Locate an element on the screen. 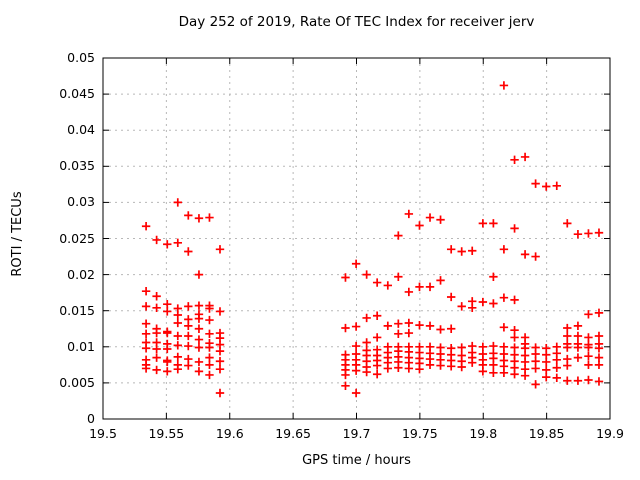 Image resolution: width=640 pixels, height=480 pixels. y-tick-label: 0.015 is located at coordinates (77, 310).